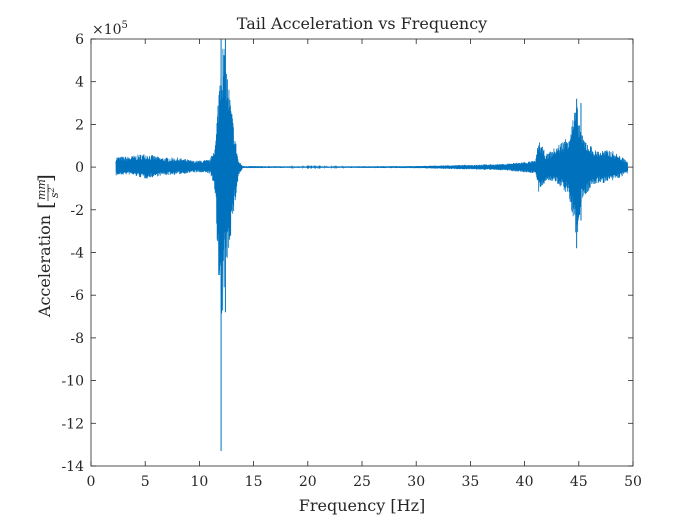 The width and height of the screenshot is (700, 529). Describe the element at coordinates (79, 83) in the screenshot. I see `y-tick-label: 4` at that location.